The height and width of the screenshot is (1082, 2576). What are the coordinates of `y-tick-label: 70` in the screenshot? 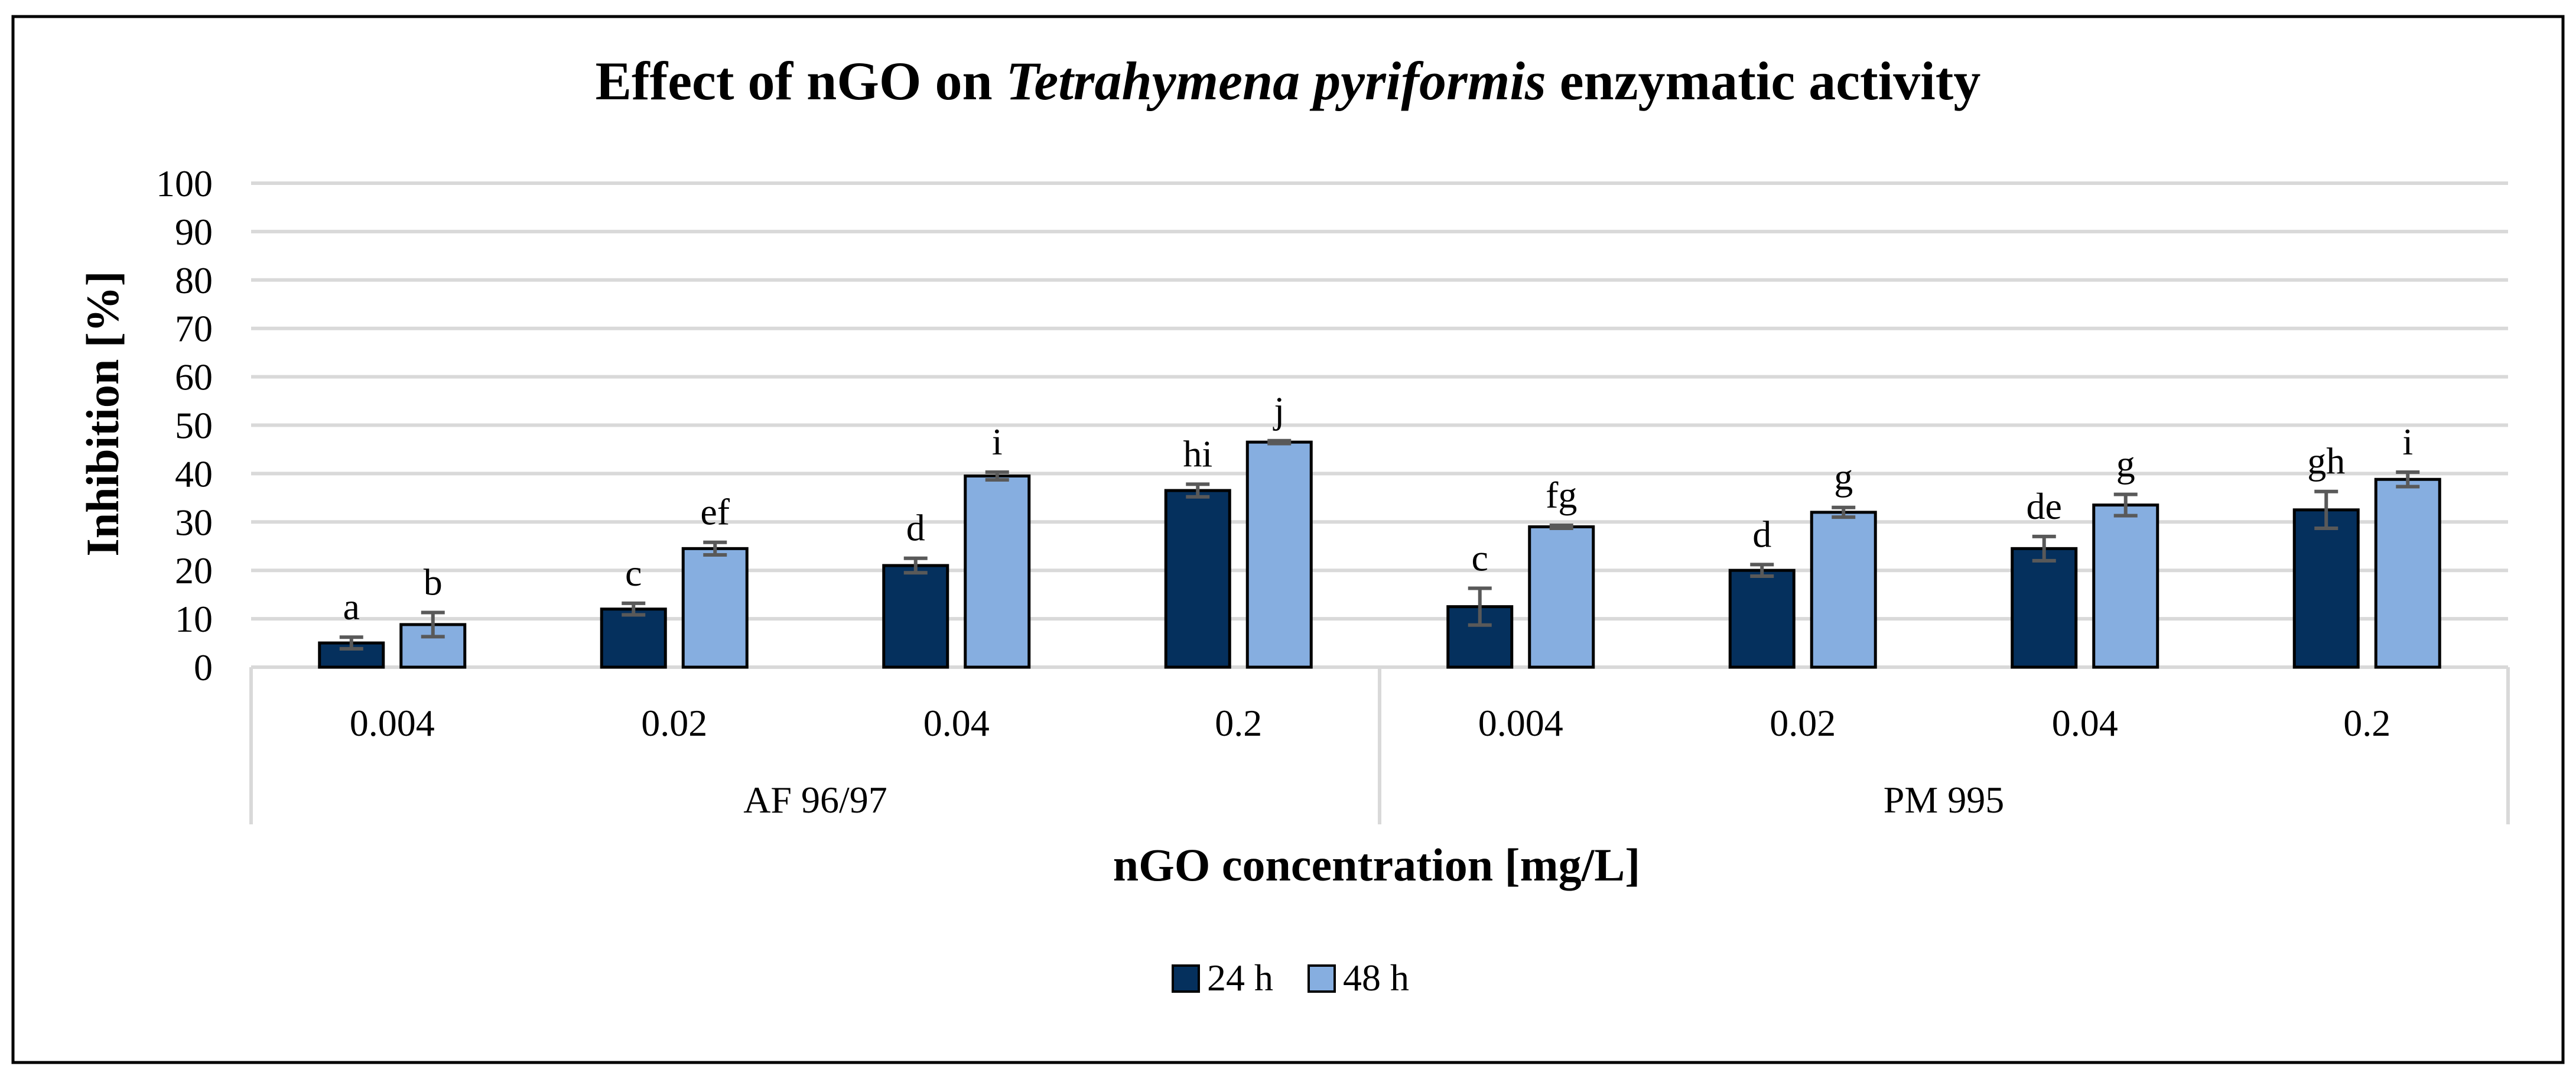 It's located at (194, 329).